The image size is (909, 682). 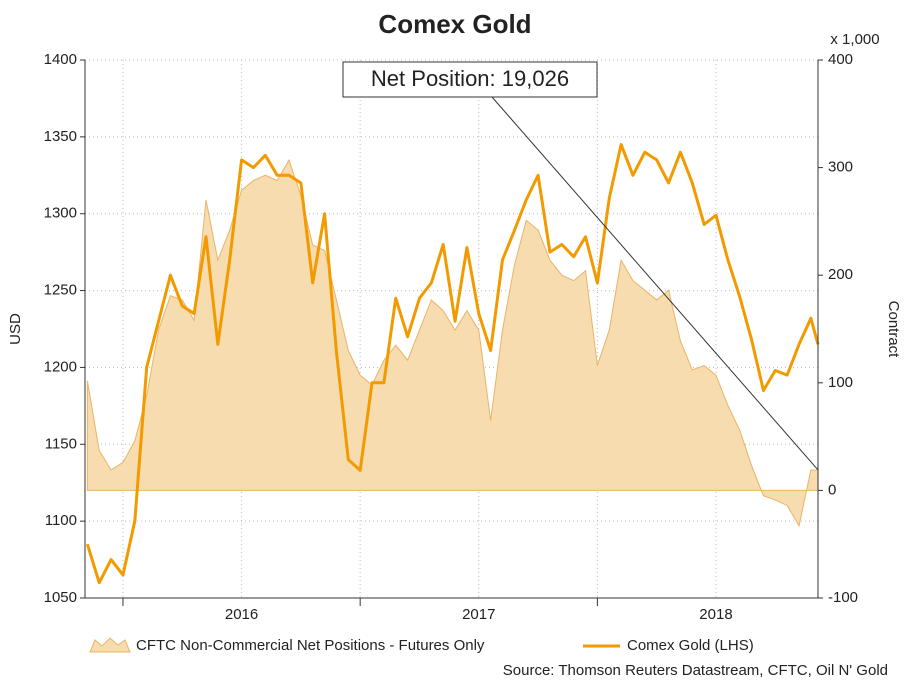 I want to click on y2-tick-label: 200, so click(x=840, y=274).